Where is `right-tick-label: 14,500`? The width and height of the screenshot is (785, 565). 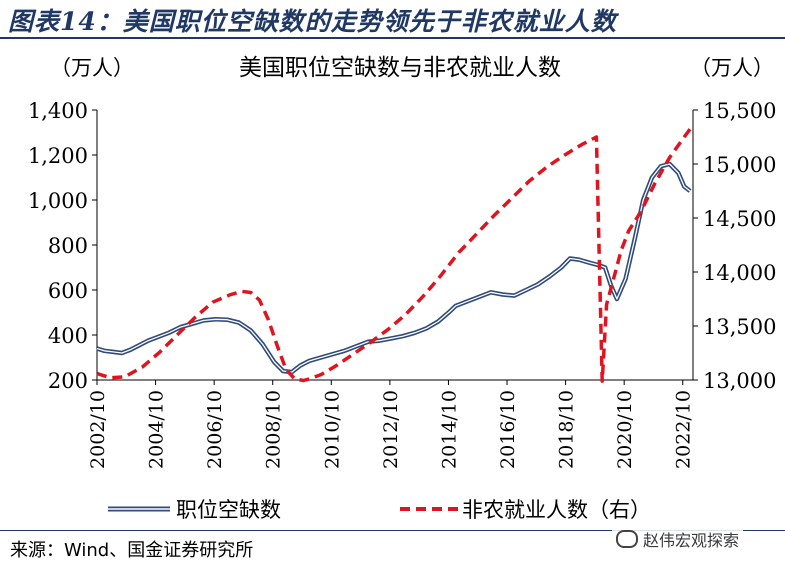
right-tick-label: 14,500 is located at coordinates (739, 219).